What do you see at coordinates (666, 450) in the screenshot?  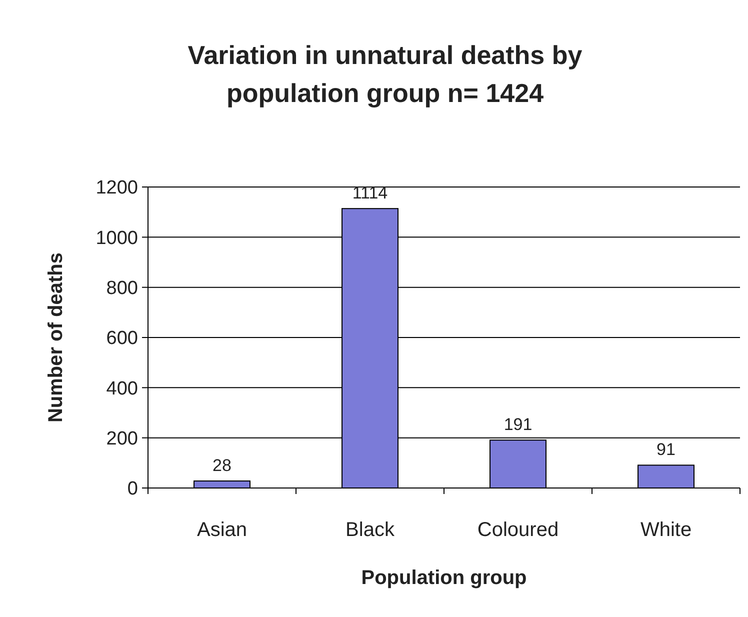 I see `data-label: 91` at bounding box center [666, 450].